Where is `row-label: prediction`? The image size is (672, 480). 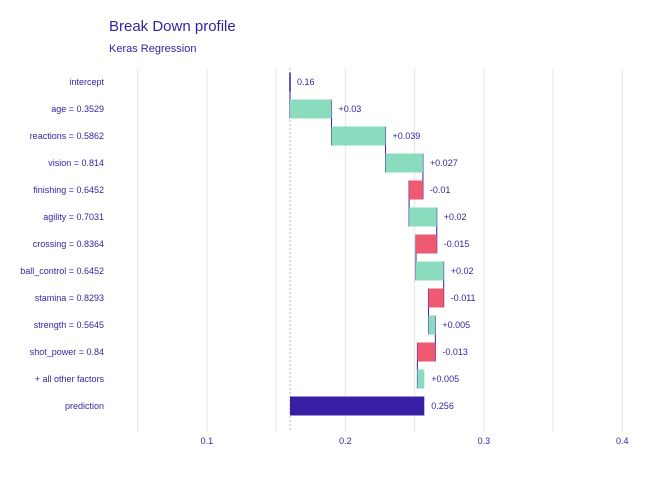 row-label: prediction is located at coordinates (84, 406).